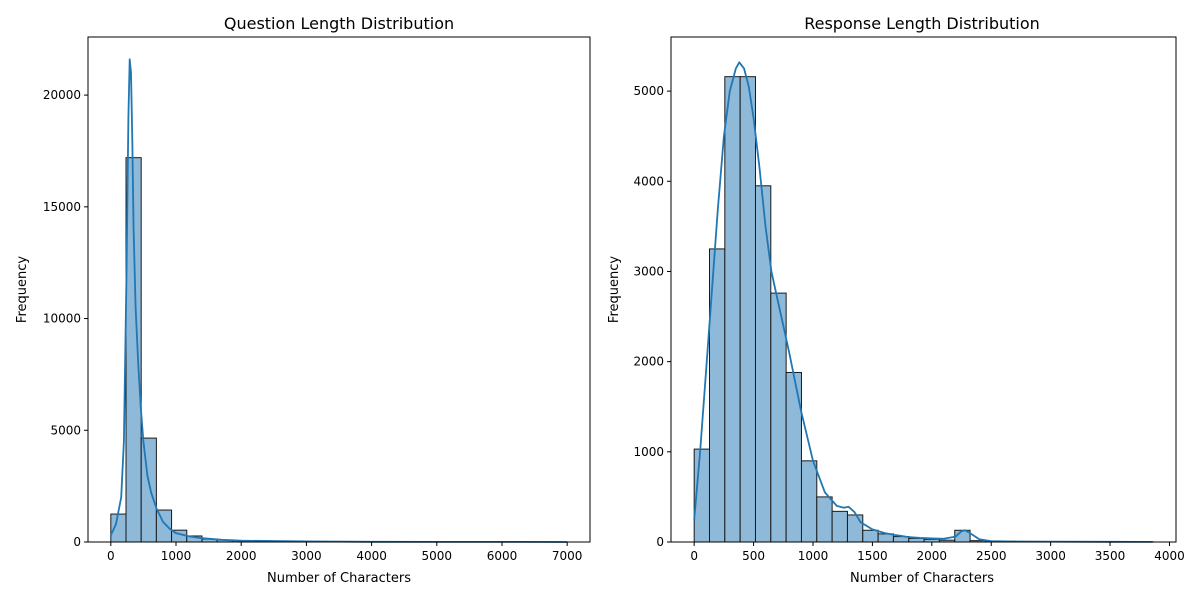 This screenshot has height=600, width=1200. What do you see at coordinates (62, 207) in the screenshot?
I see `y-tick-label: 15000` at bounding box center [62, 207].